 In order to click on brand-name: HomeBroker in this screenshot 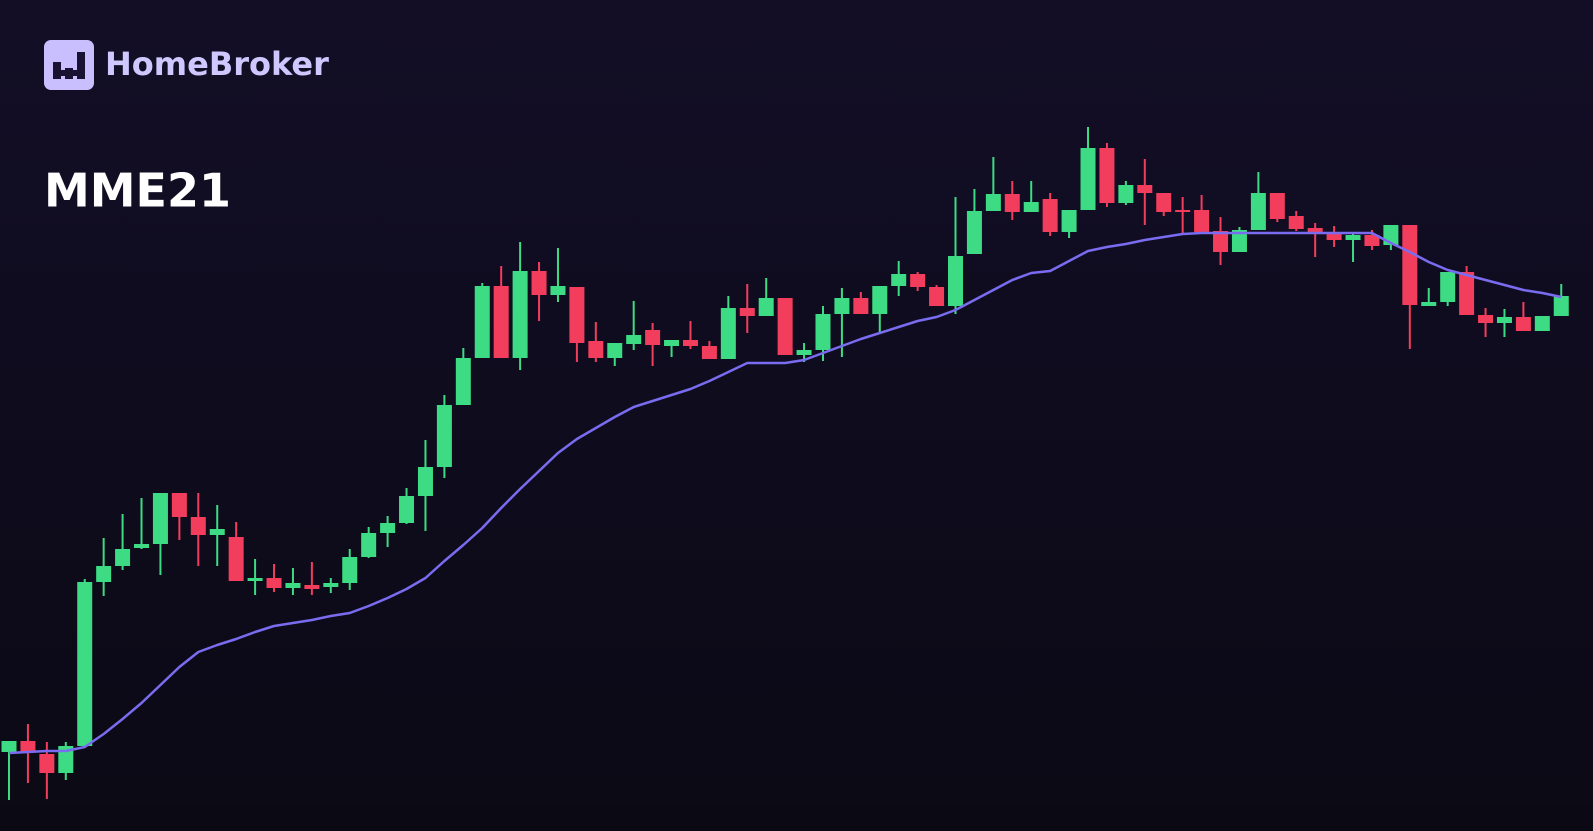, I will do `click(217, 64)`.